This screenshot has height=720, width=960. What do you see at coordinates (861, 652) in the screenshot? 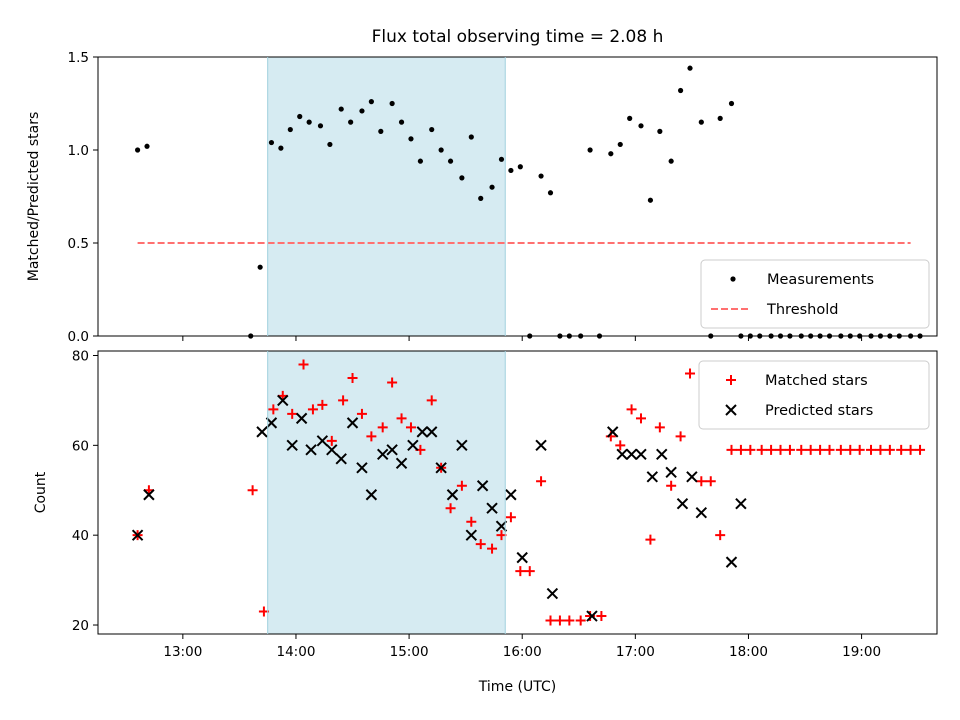
I see `x-tick-label: 19:00` at bounding box center [861, 652].